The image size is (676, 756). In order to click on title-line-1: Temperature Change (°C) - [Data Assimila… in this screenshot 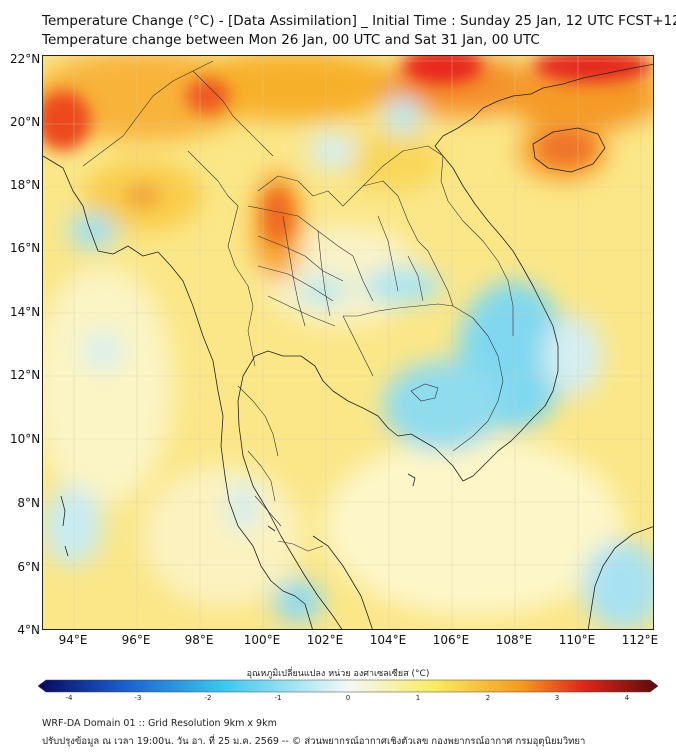, I will do `click(359, 21)`.